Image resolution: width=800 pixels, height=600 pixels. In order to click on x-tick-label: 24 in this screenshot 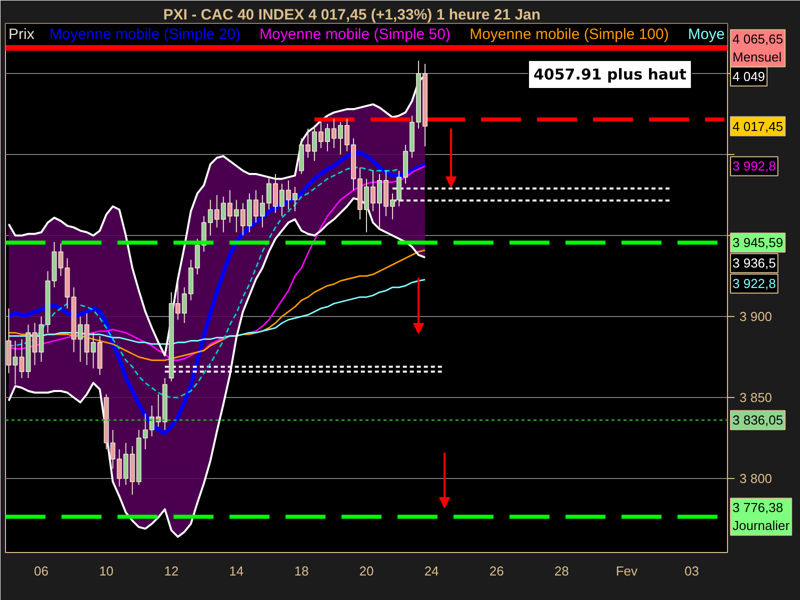, I will do `click(431, 571)`.